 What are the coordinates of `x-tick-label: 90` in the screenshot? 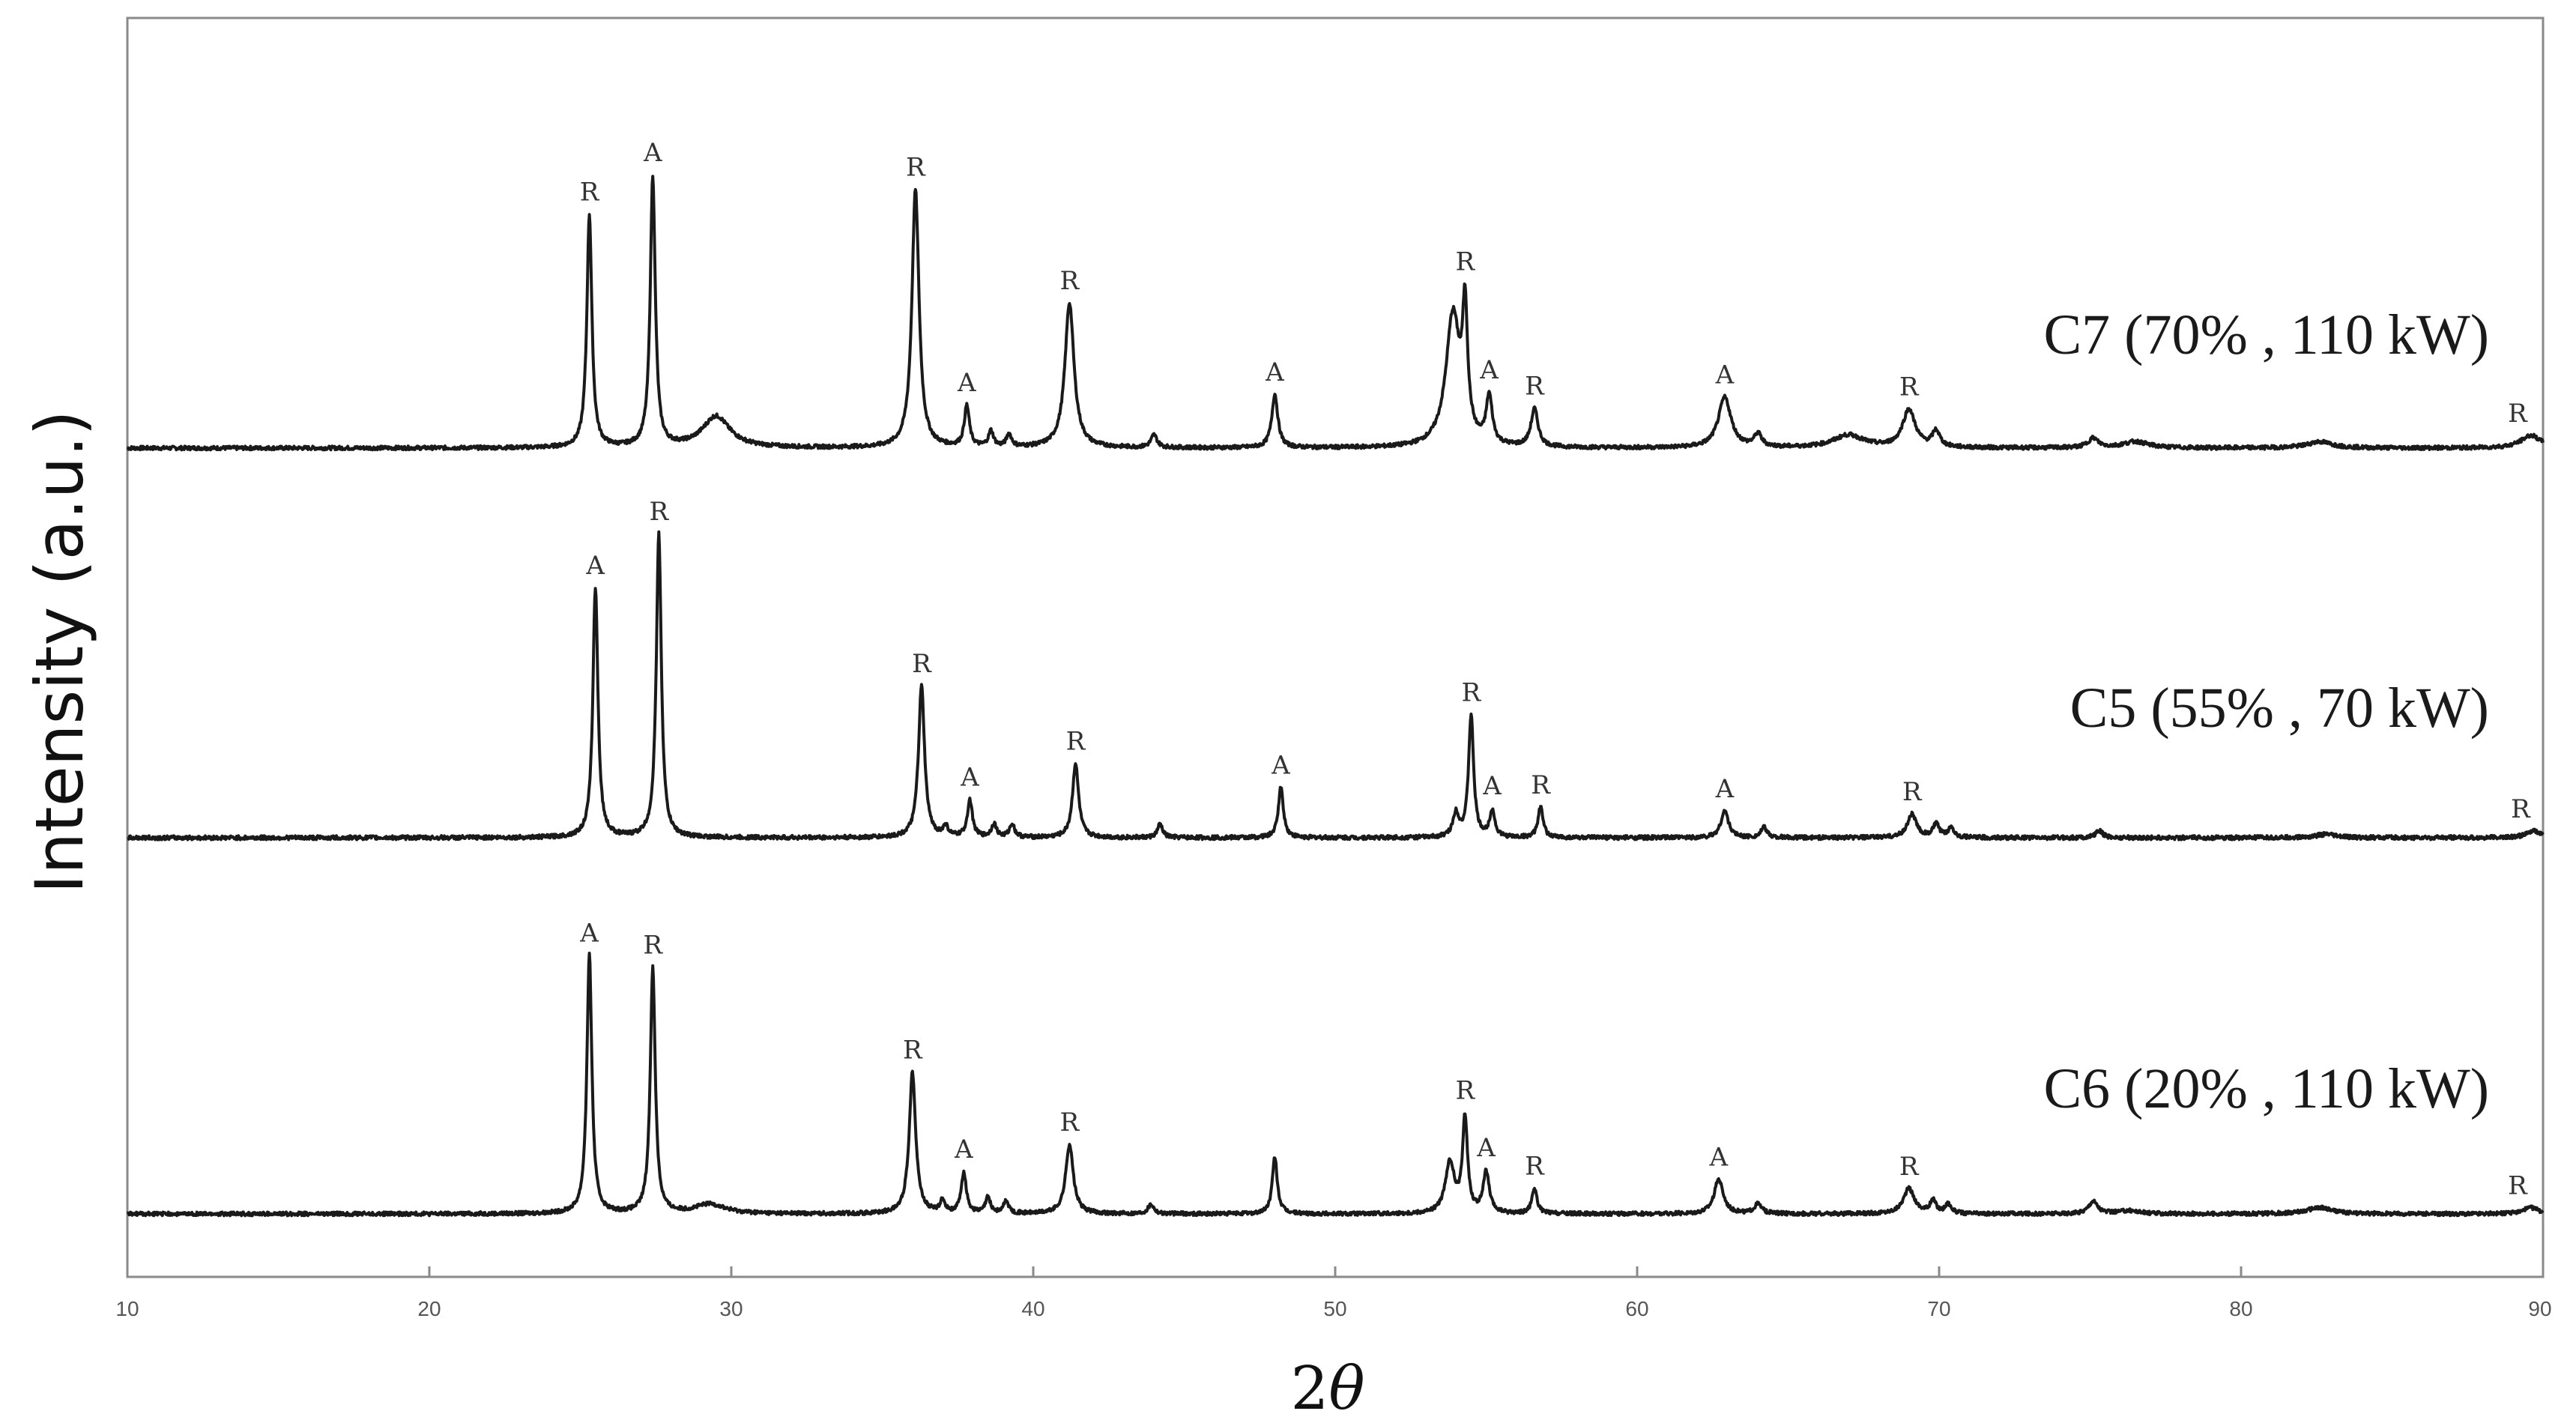 It's located at (2539, 1308).